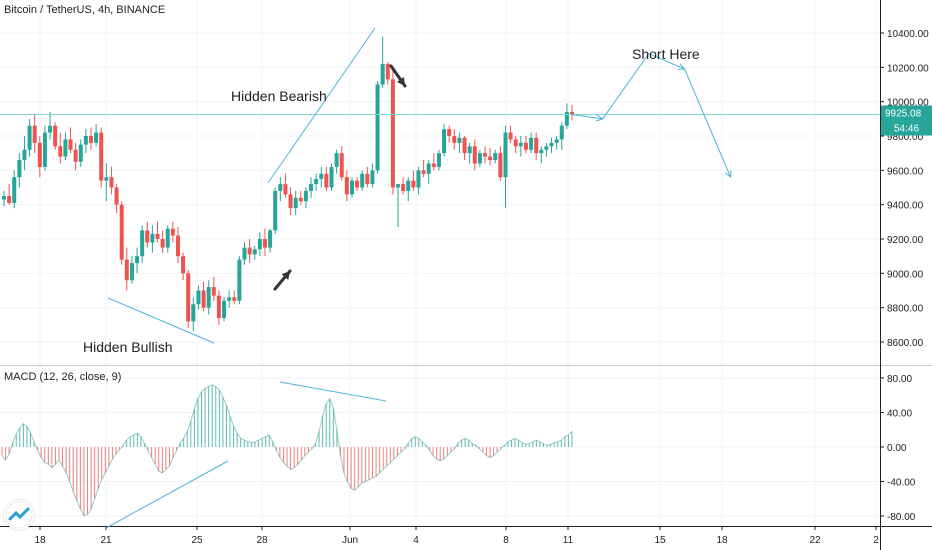  Describe the element at coordinates (333, 391) in the screenshot. I see `macd-bearish-trendline` at that location.